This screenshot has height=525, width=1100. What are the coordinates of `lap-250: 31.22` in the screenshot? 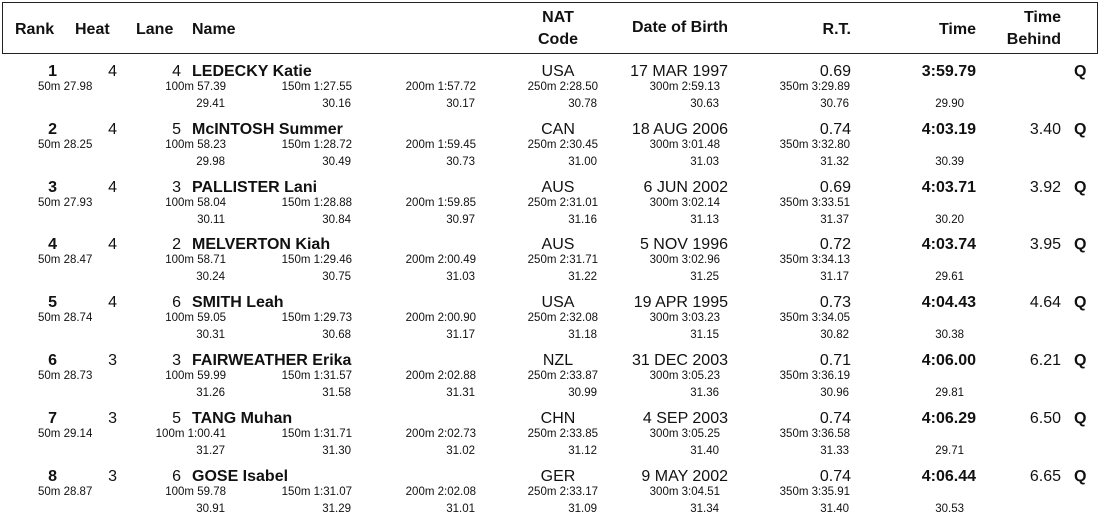 It's located at (582, 277).